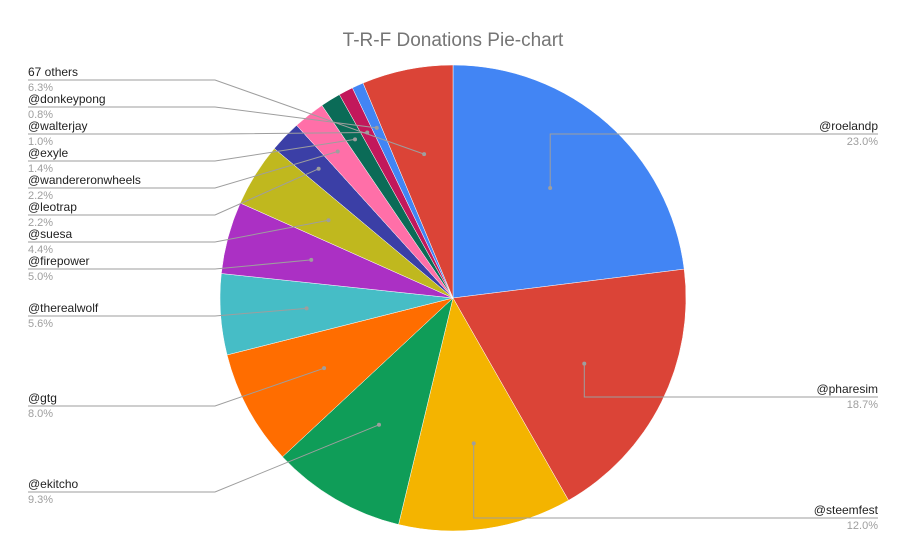  Describe the element at coordinates (40, 88) in the screenshot. I see `label-pct-67-others: 6.3%` at that location.